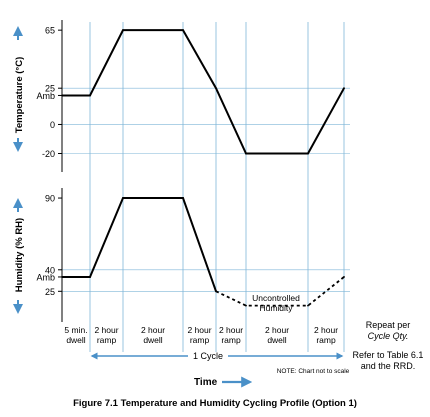 The height and width of the screenshot is (417, 430). I want to click on temperature-tick-label: 0, so click(52, 125).